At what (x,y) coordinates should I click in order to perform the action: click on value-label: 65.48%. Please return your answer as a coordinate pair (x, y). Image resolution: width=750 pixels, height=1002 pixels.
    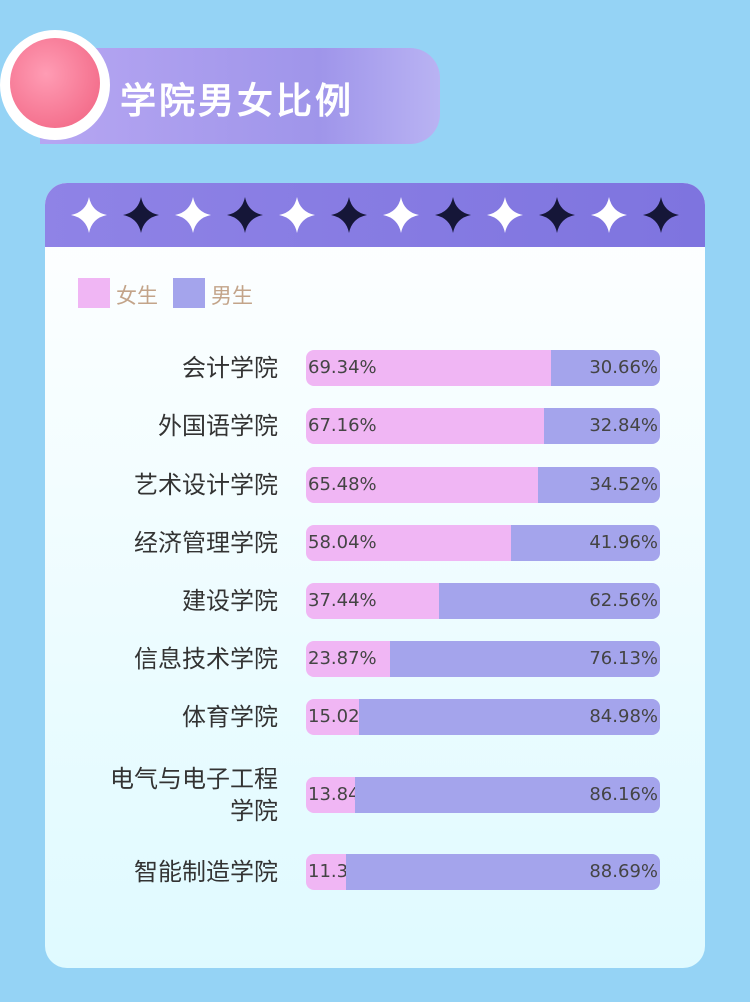
    Looking at the image, I should click on (342, 484).